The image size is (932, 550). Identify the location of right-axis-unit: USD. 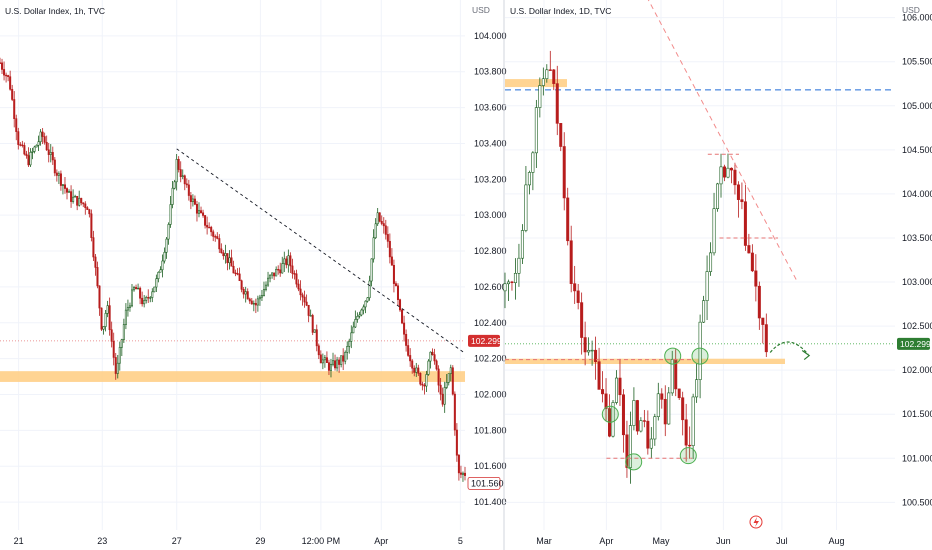
(911, 10).